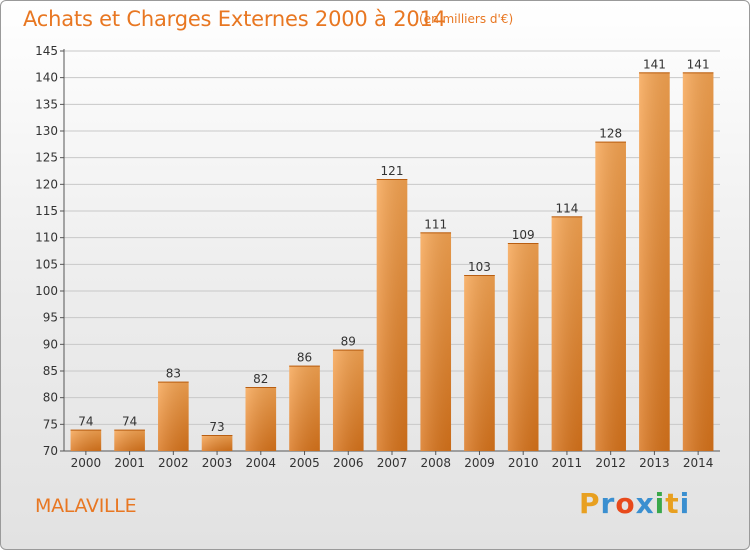 Image resolution: width=750 pixels, height=550 pixels. What do you see at coordinates (590, 503) in the screenshot?
I see `logo-letter: P` at bounding box center [590, 503].